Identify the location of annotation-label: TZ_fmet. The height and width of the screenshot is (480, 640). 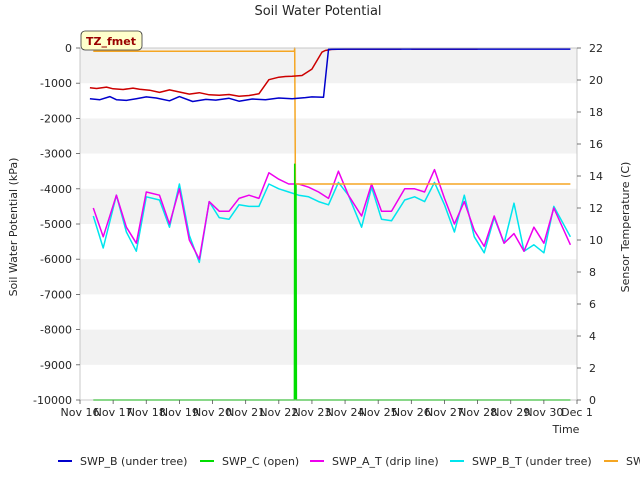
(111, 41).